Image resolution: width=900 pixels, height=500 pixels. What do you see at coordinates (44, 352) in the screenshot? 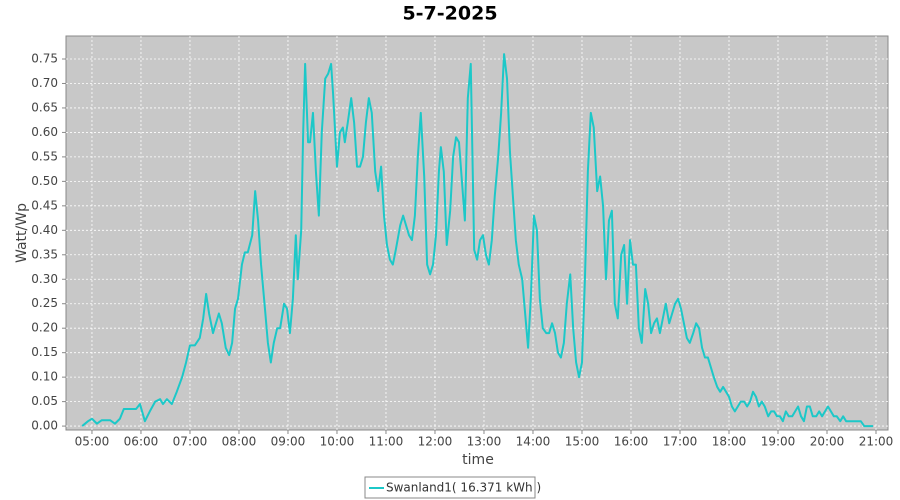
I see `y-tick-label: 0.15` at bounding box center [44, 352].